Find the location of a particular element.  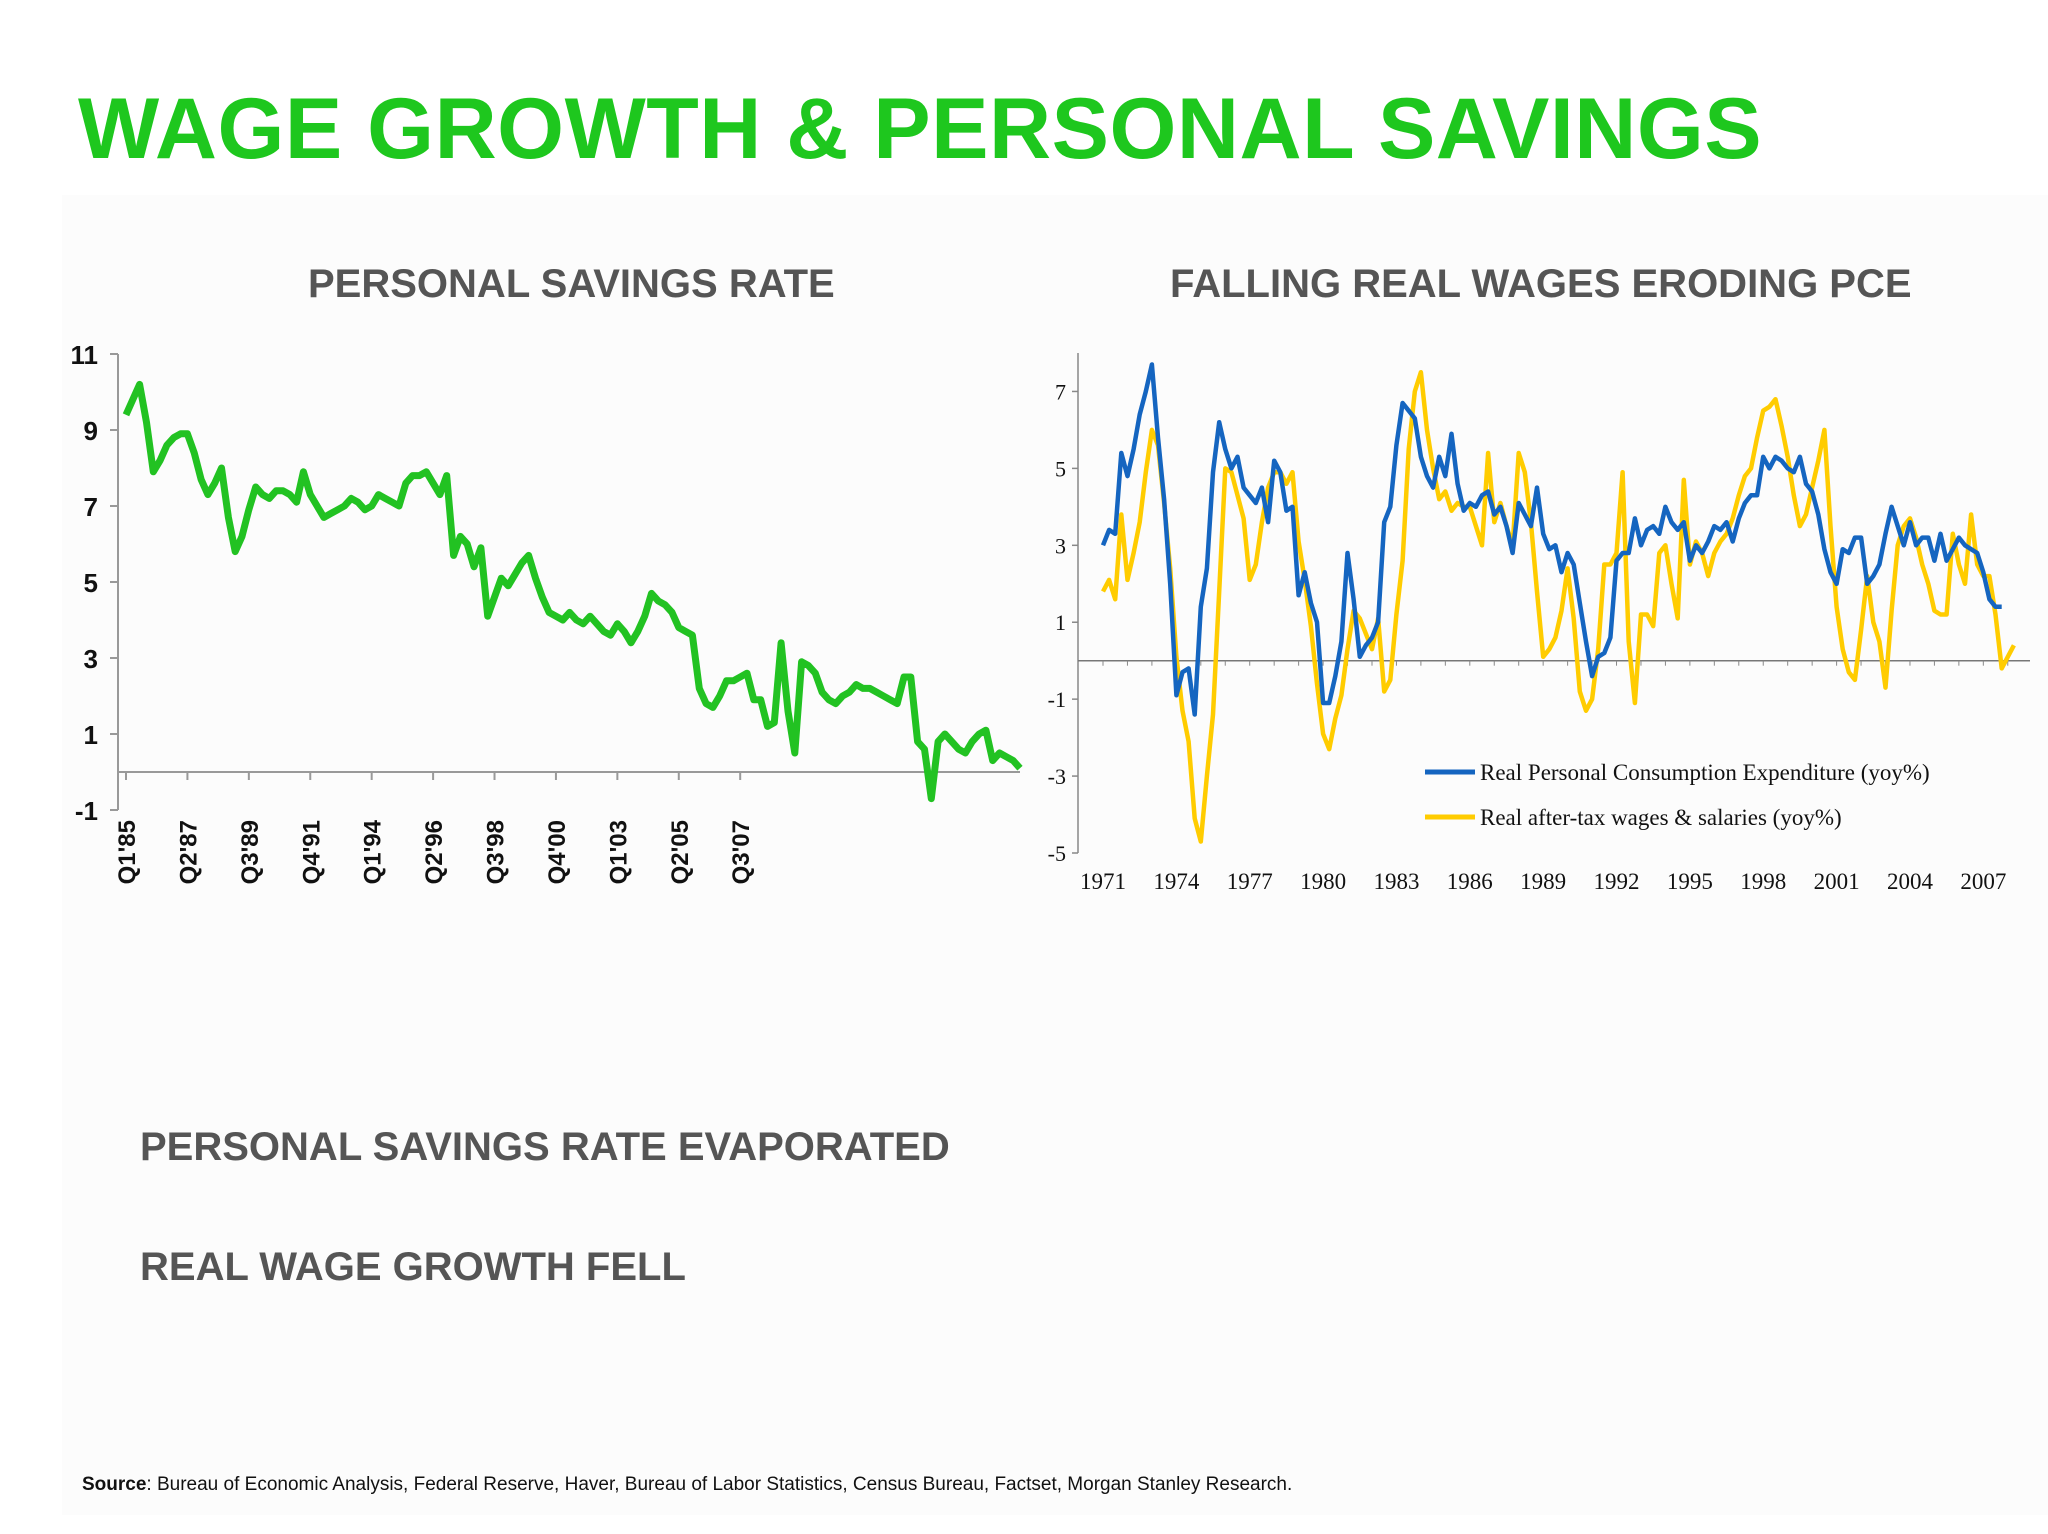

wages-chart-title: FALLING REAL WAGES ERODING PCE is located at coordinates (1541, 284).